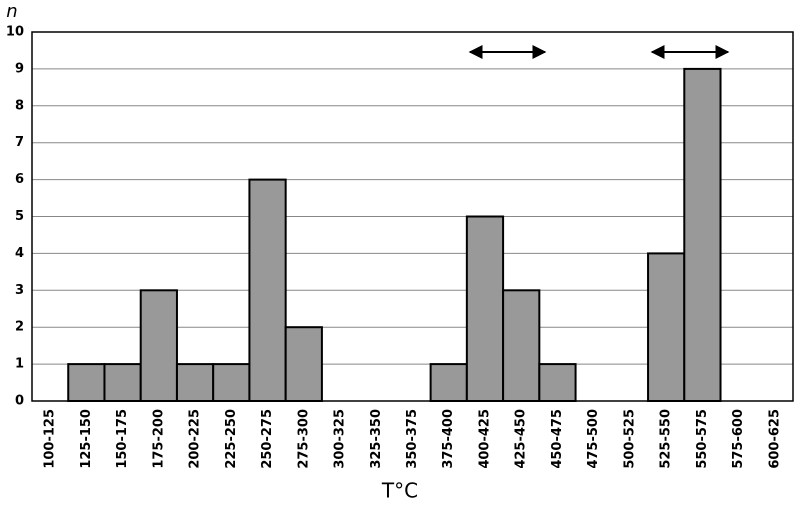 This screenshot has height=520, width=800. Describe the element at coordinates (399, 491) in the screenshot. I see `x-axis-label: T°C` at that location.